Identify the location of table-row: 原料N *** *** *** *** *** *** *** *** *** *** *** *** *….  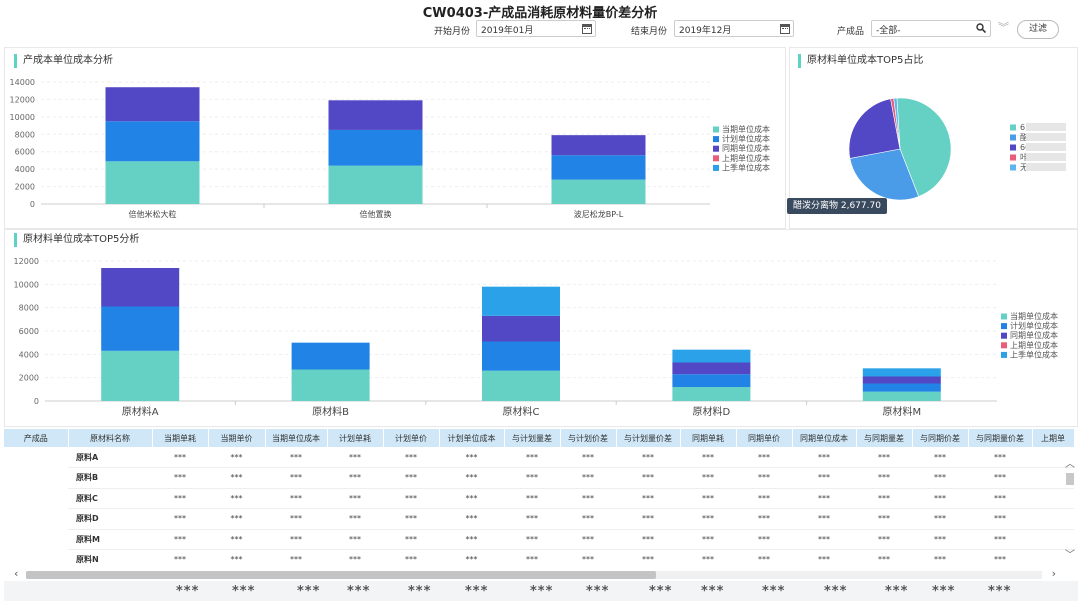
(539, 559).